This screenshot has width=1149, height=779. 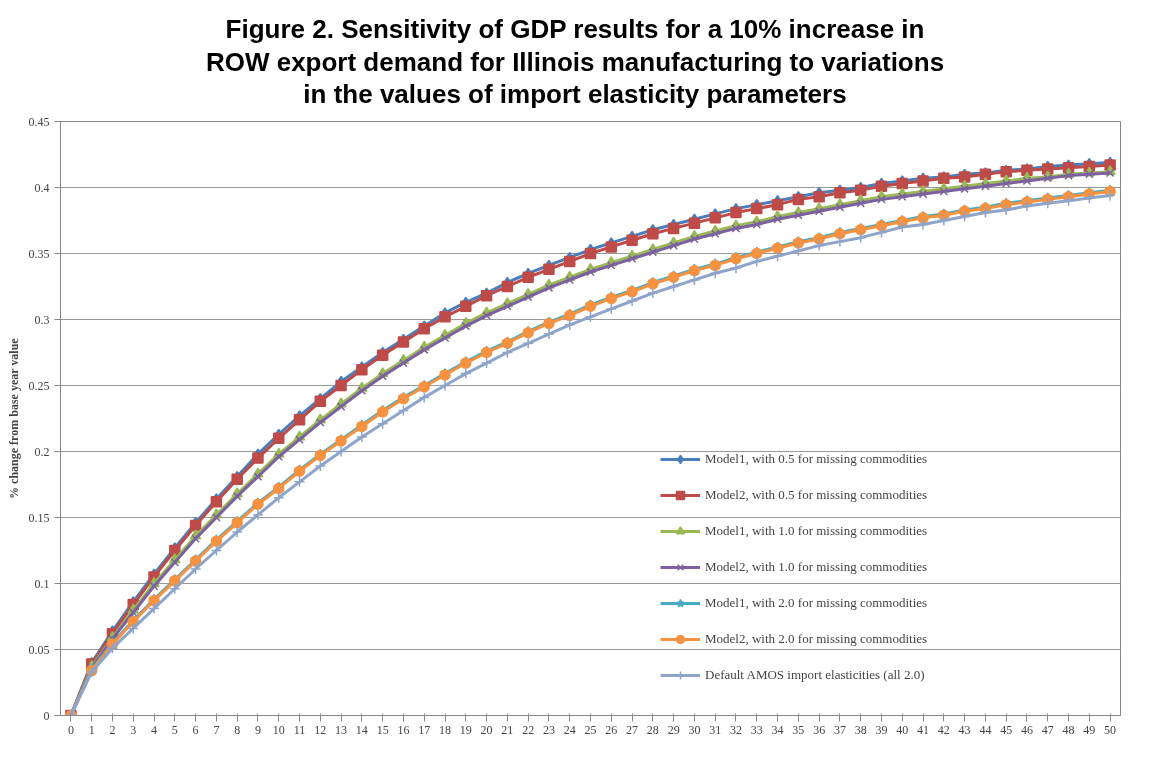 What do you see at coordinates (798, 729) in the screenshot?
I see `x-tick-label: 35` at bounding box center [798, 729].